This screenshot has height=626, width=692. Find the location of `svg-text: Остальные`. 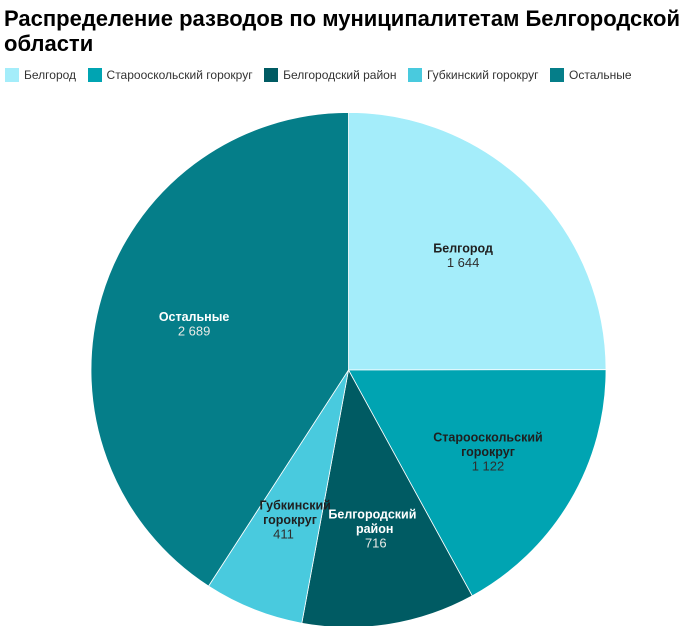

svg-text: Остальные is located at coordinates (194, 317).